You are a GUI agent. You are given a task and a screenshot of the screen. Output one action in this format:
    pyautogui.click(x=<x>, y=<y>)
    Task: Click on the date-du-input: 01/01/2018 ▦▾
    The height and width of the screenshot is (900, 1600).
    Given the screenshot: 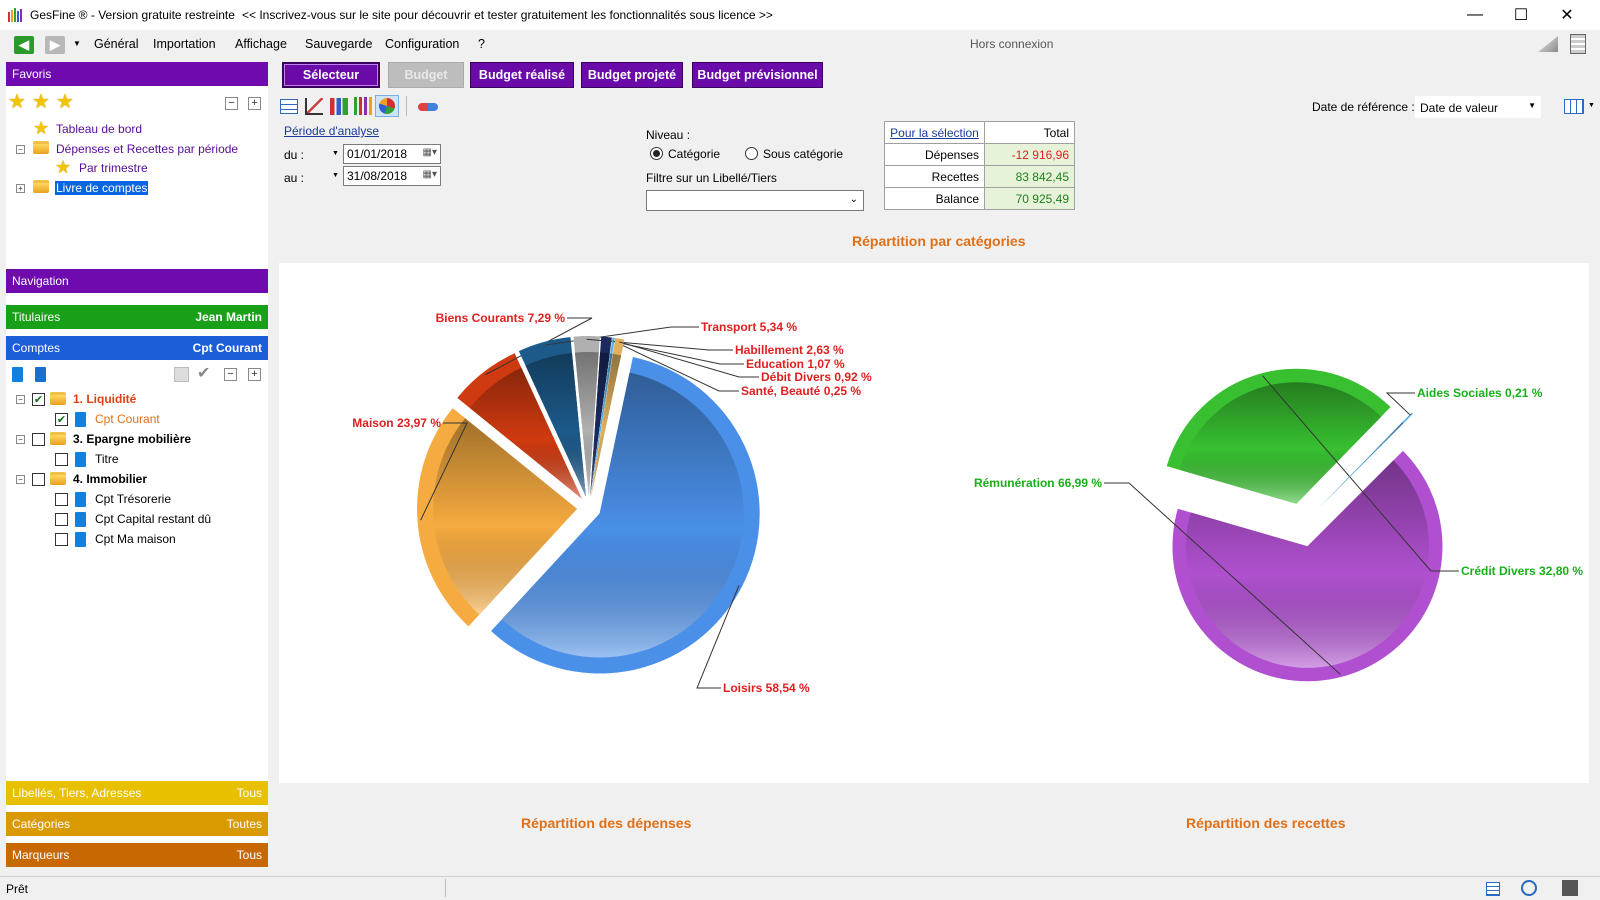 What is the action you would take?
    pyautogui.click(x=392, y=154)
    